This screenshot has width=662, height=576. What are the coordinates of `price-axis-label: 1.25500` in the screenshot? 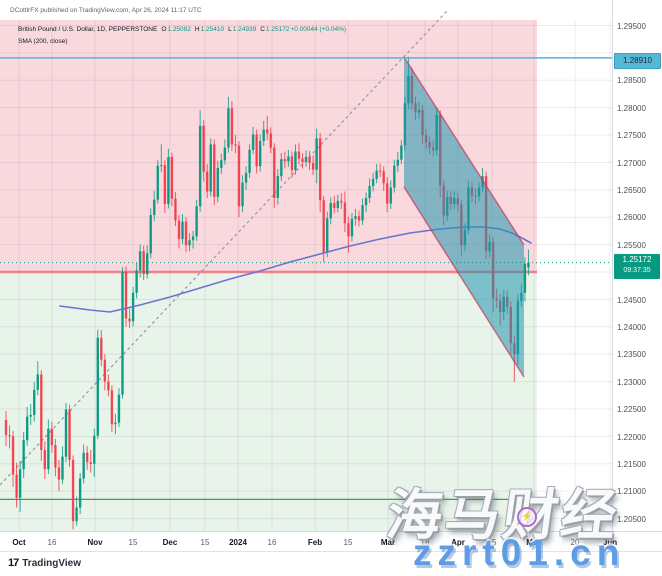 It's located at (631, 245).